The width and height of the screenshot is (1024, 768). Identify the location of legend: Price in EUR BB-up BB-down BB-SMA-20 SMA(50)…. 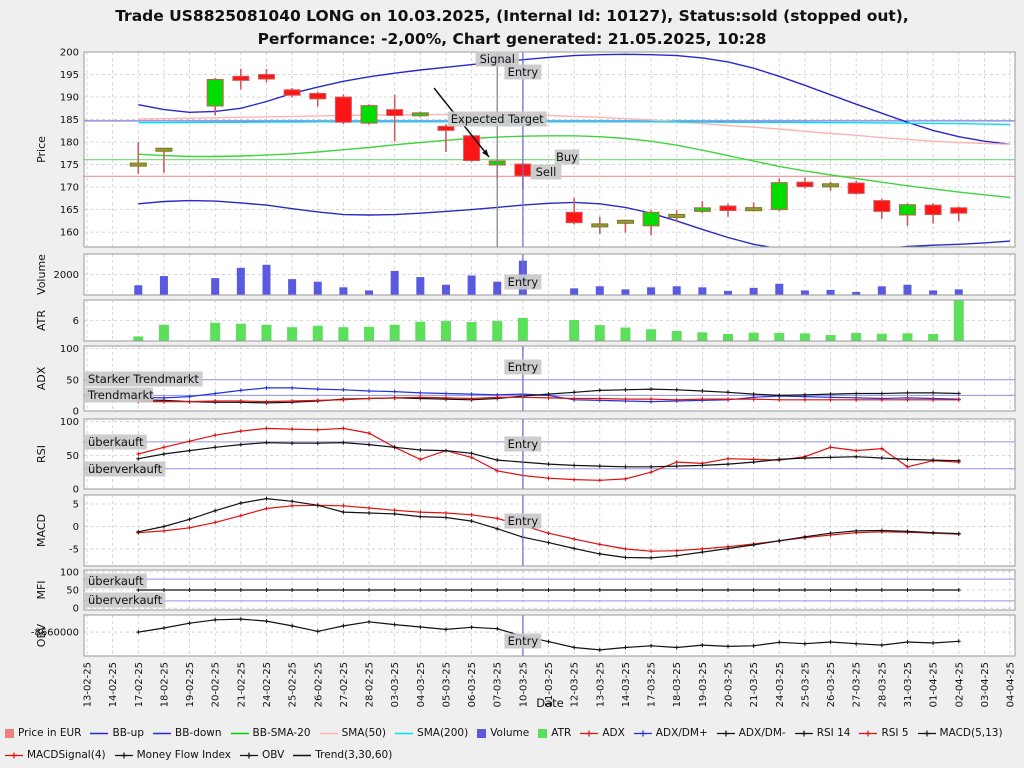
(512, 744).